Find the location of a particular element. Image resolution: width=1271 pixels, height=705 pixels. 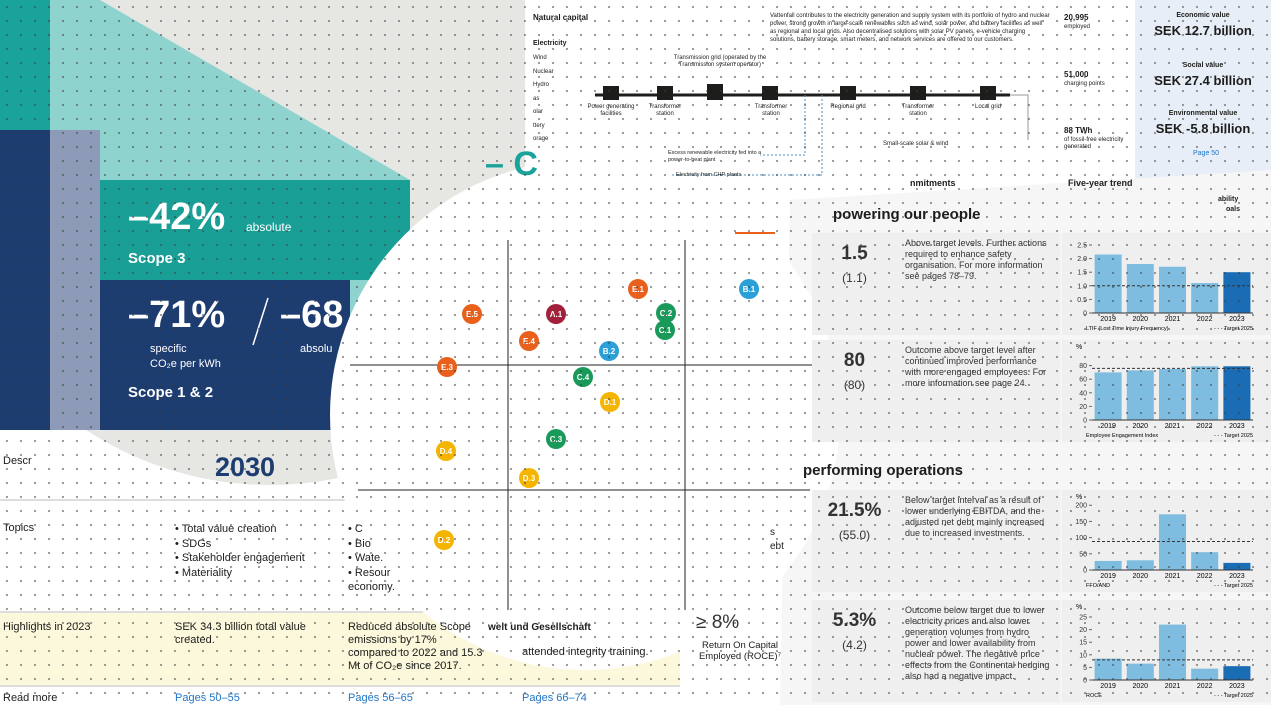

node-label: Regional grid is located at coordinates (848, 107).